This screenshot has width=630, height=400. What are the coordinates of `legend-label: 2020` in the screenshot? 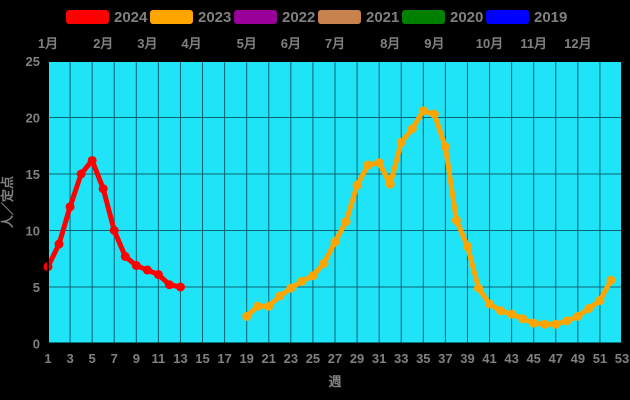 It's located at (467, 17).